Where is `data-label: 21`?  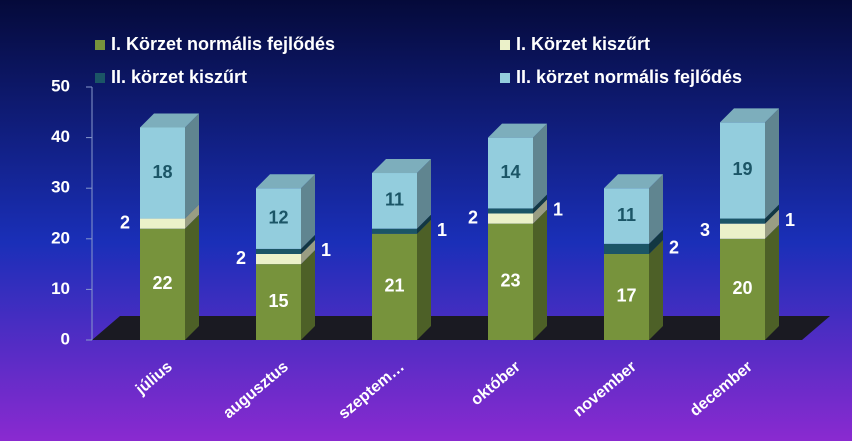 data-label: 21 is located at coordinates (394, 286).